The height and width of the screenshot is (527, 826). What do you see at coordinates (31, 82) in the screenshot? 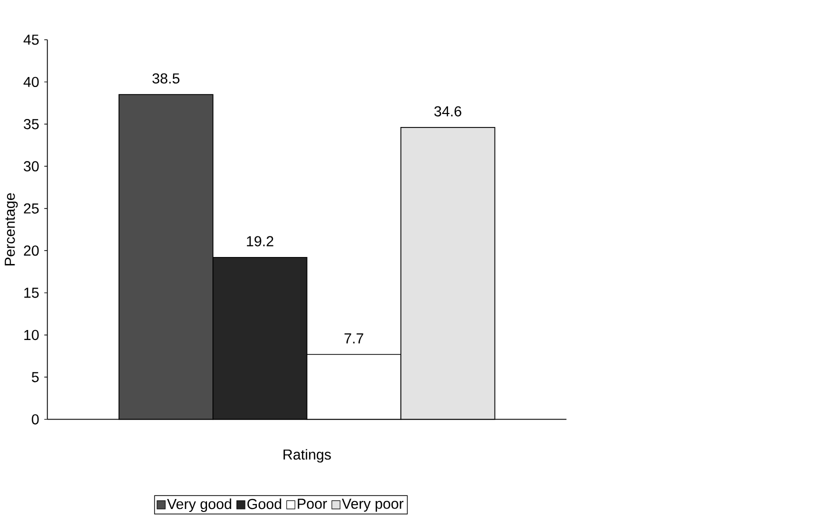
I see `y-tick-label: 40` at bounding box center [31, 82].